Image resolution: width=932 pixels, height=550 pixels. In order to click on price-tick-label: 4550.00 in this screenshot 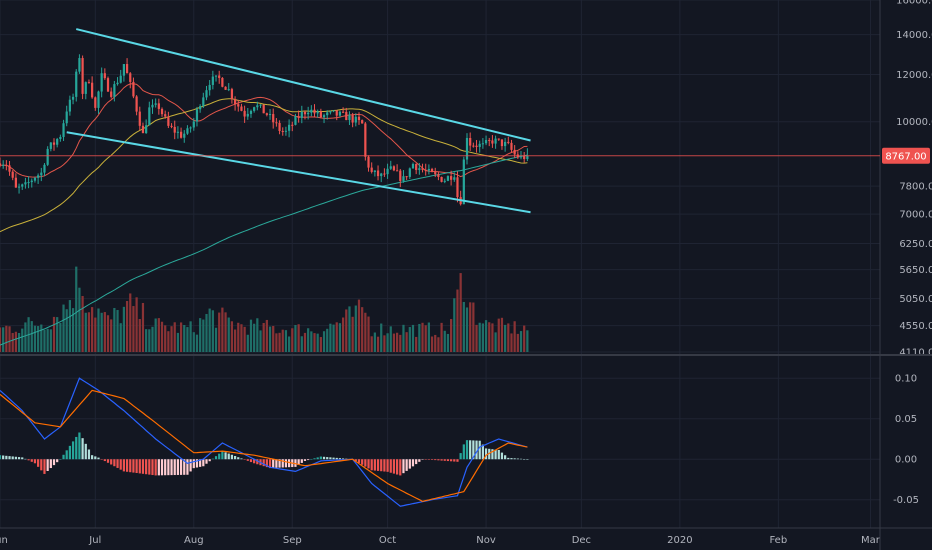, I will do `click(915, 326)`.